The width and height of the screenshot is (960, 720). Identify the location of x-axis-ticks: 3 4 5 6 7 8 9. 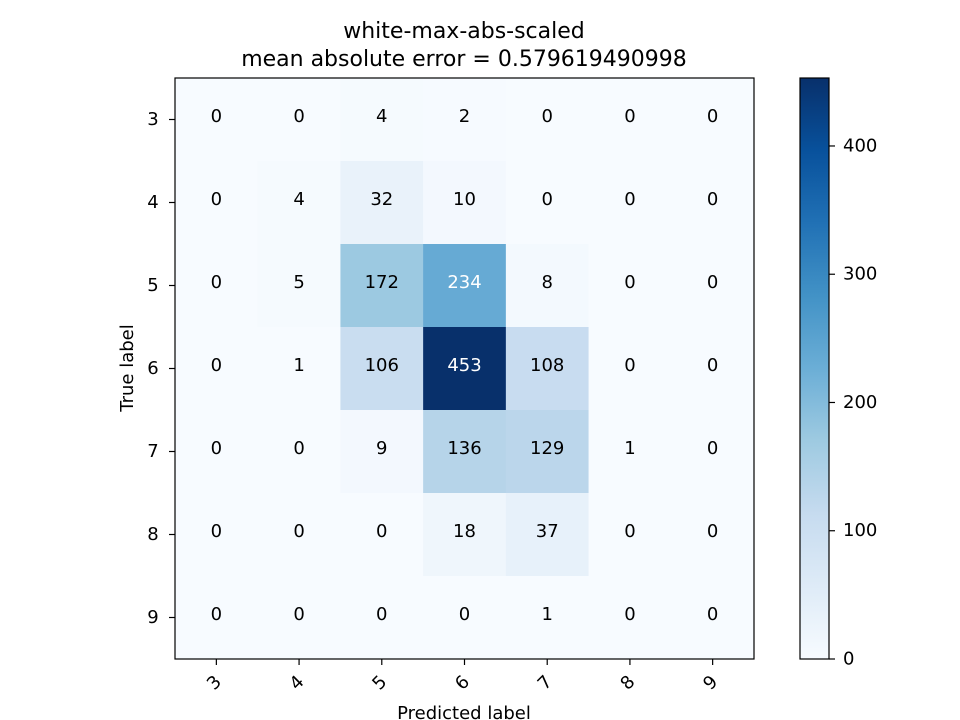
(462, 676).